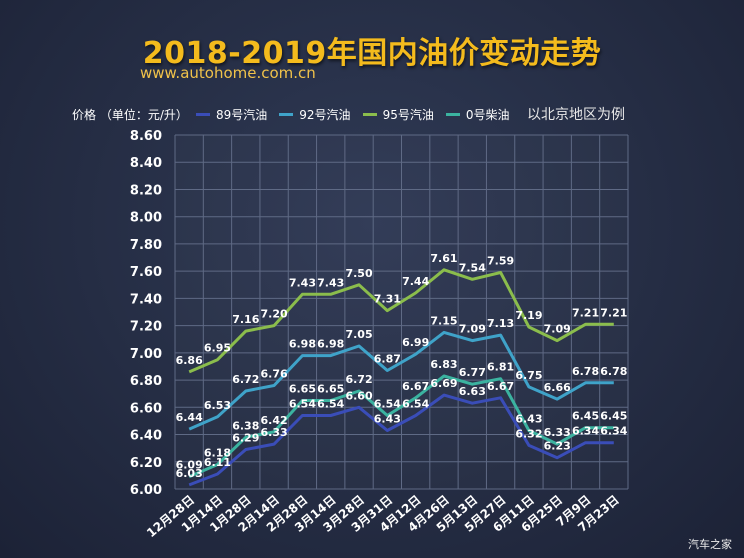 The width and height of the screenshot is (744, 558). Describe the element at coordinates (189, 473) in the screenshot. I see `data-label: 6.03` at that location.